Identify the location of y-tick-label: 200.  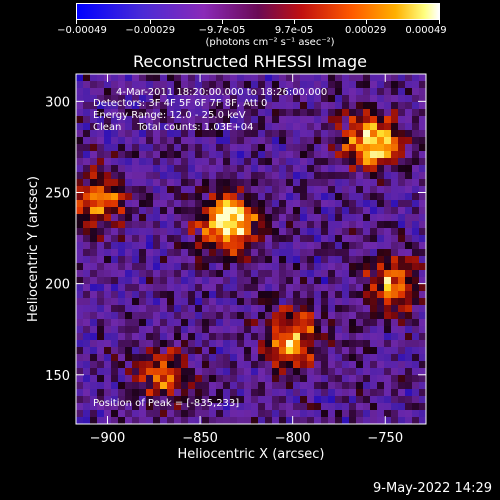
(57, 285).